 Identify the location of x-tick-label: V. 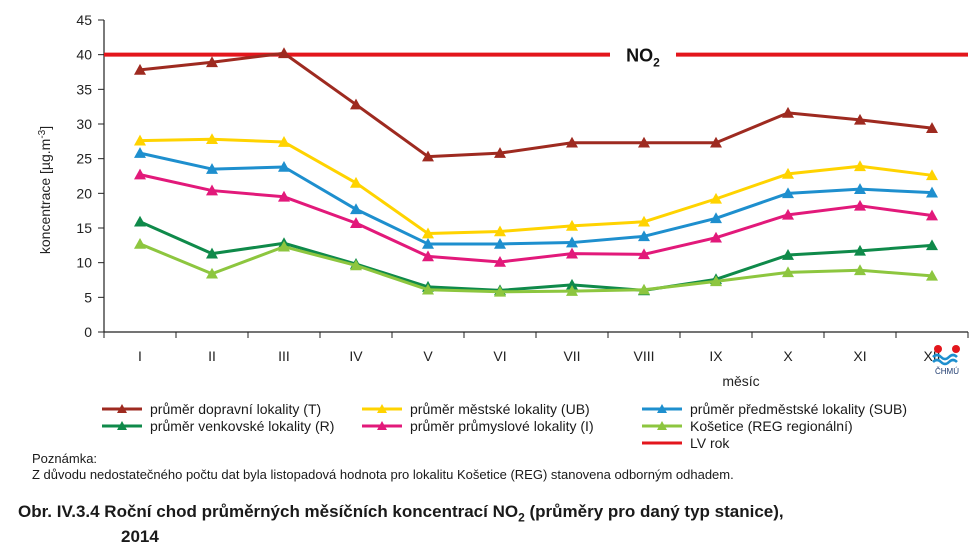
(428, 356).